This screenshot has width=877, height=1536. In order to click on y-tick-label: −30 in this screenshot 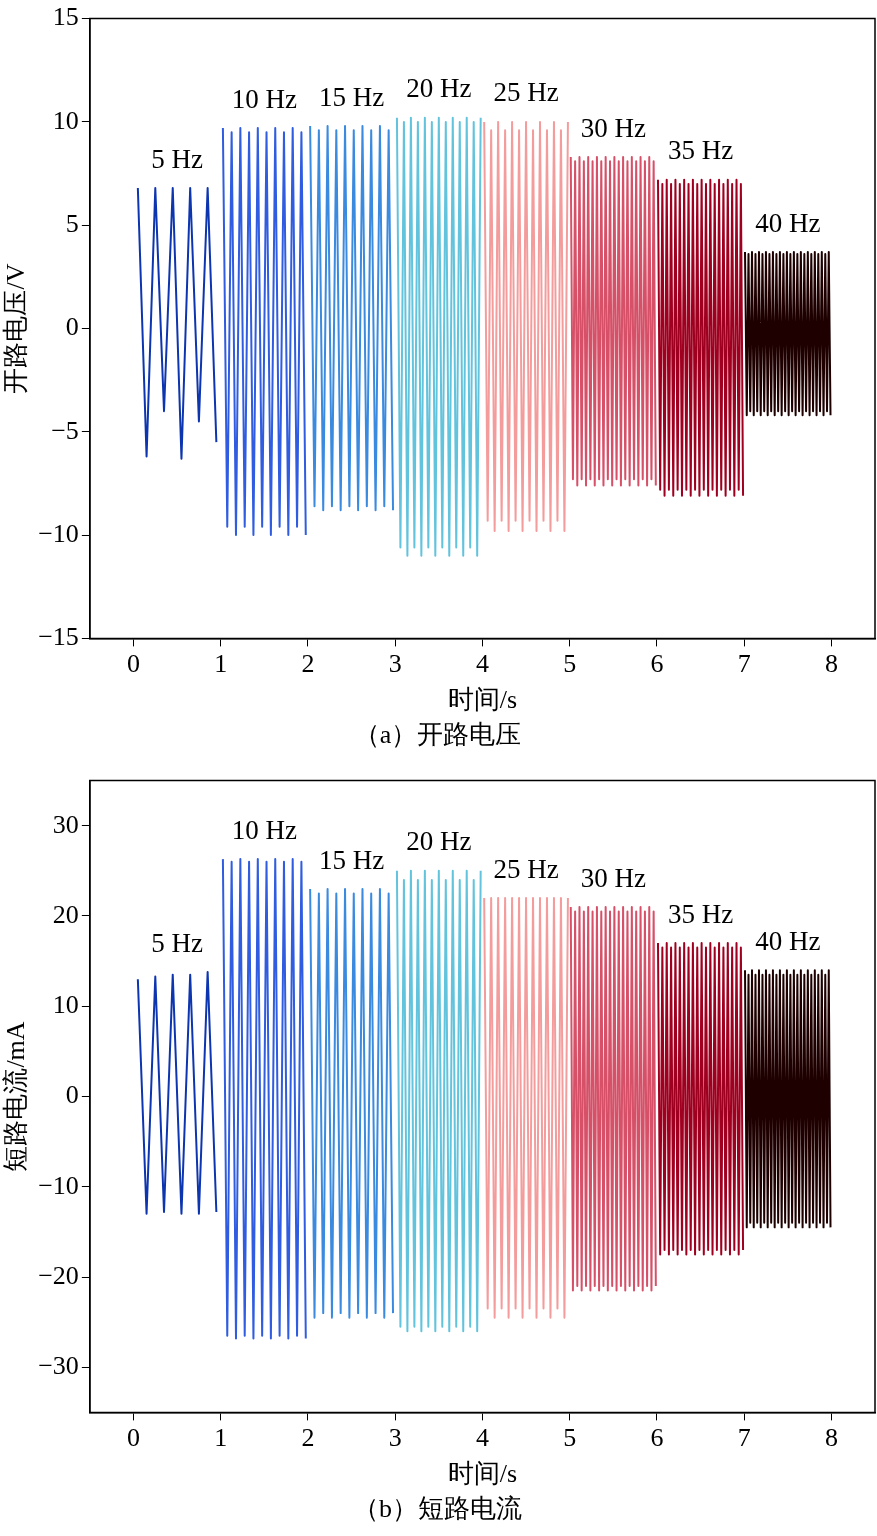, I will do `click(58, 1366)`.